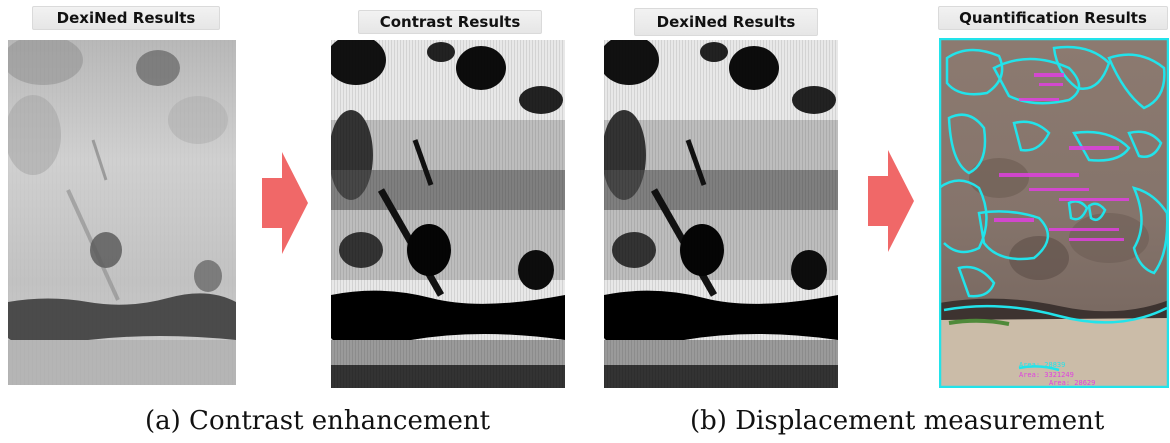  I want to click on area-annotation: Area: 3321249, so click(1046, 375).